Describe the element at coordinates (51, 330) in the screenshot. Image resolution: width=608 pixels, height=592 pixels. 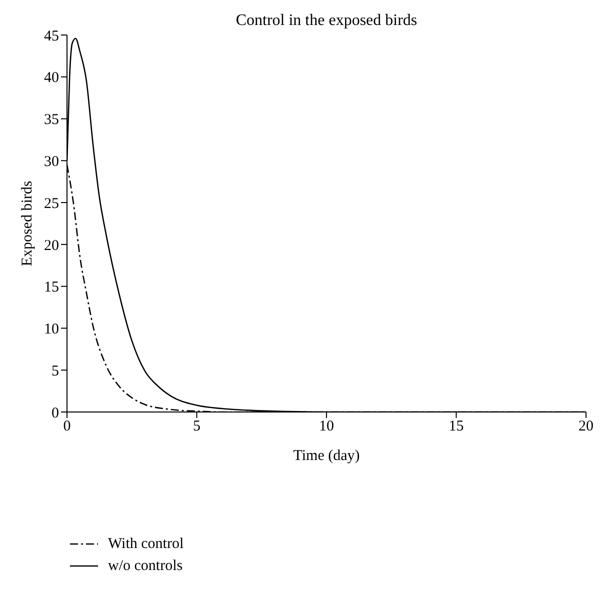
I see `y-tick-label: 10` at that location.